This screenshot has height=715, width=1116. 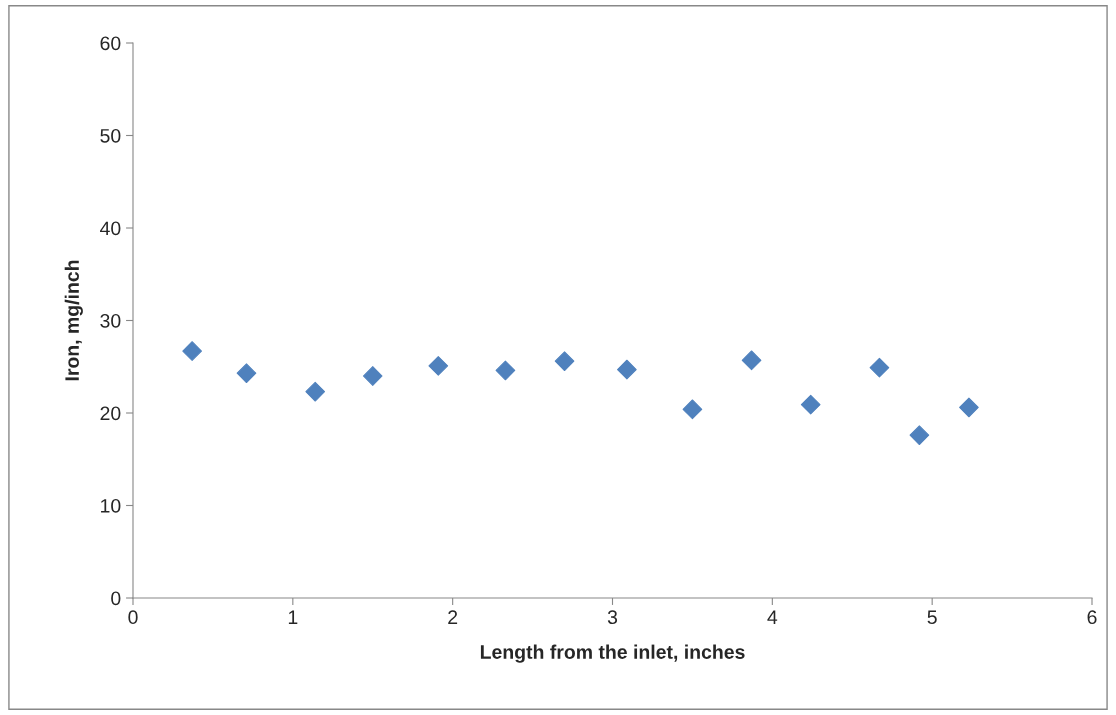 What do you see at coordinates (110, 320) in the screenshot?
I see `y-tick-label: 30` at bounding box center [110, 320].